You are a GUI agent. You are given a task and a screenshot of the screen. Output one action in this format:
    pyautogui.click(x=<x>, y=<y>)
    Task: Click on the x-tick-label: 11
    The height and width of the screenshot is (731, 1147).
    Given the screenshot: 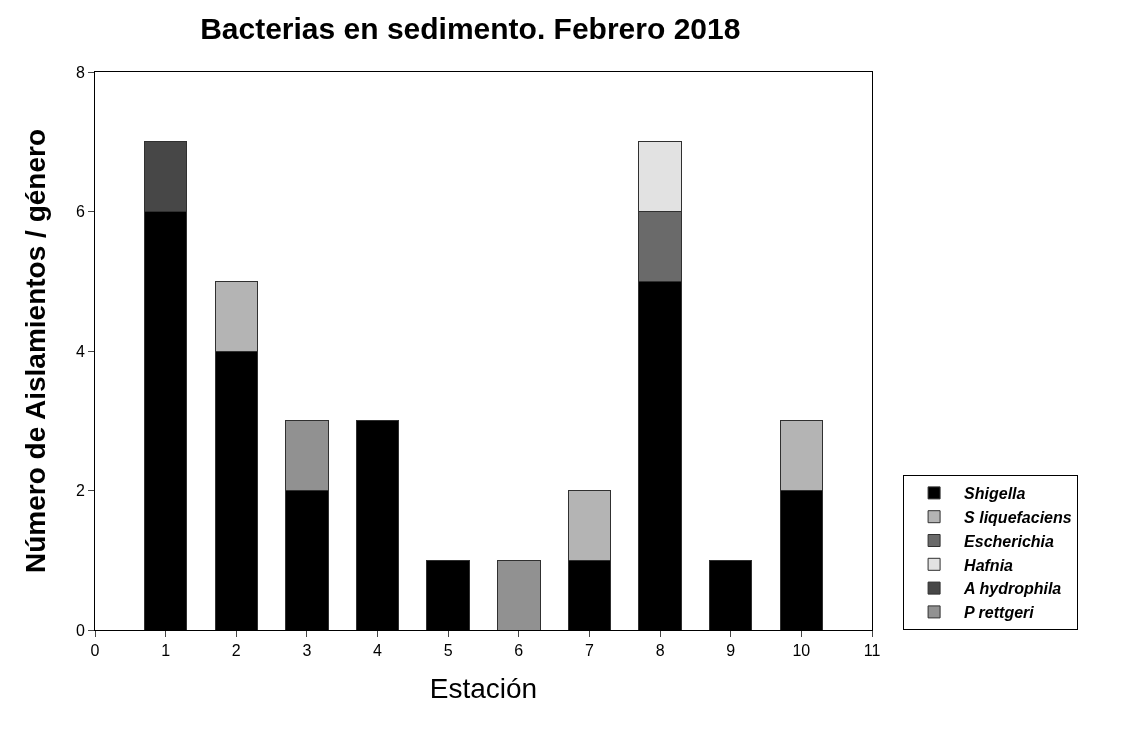 What is the action you would take?
    pyautogui.click(x=872, y=651)
    